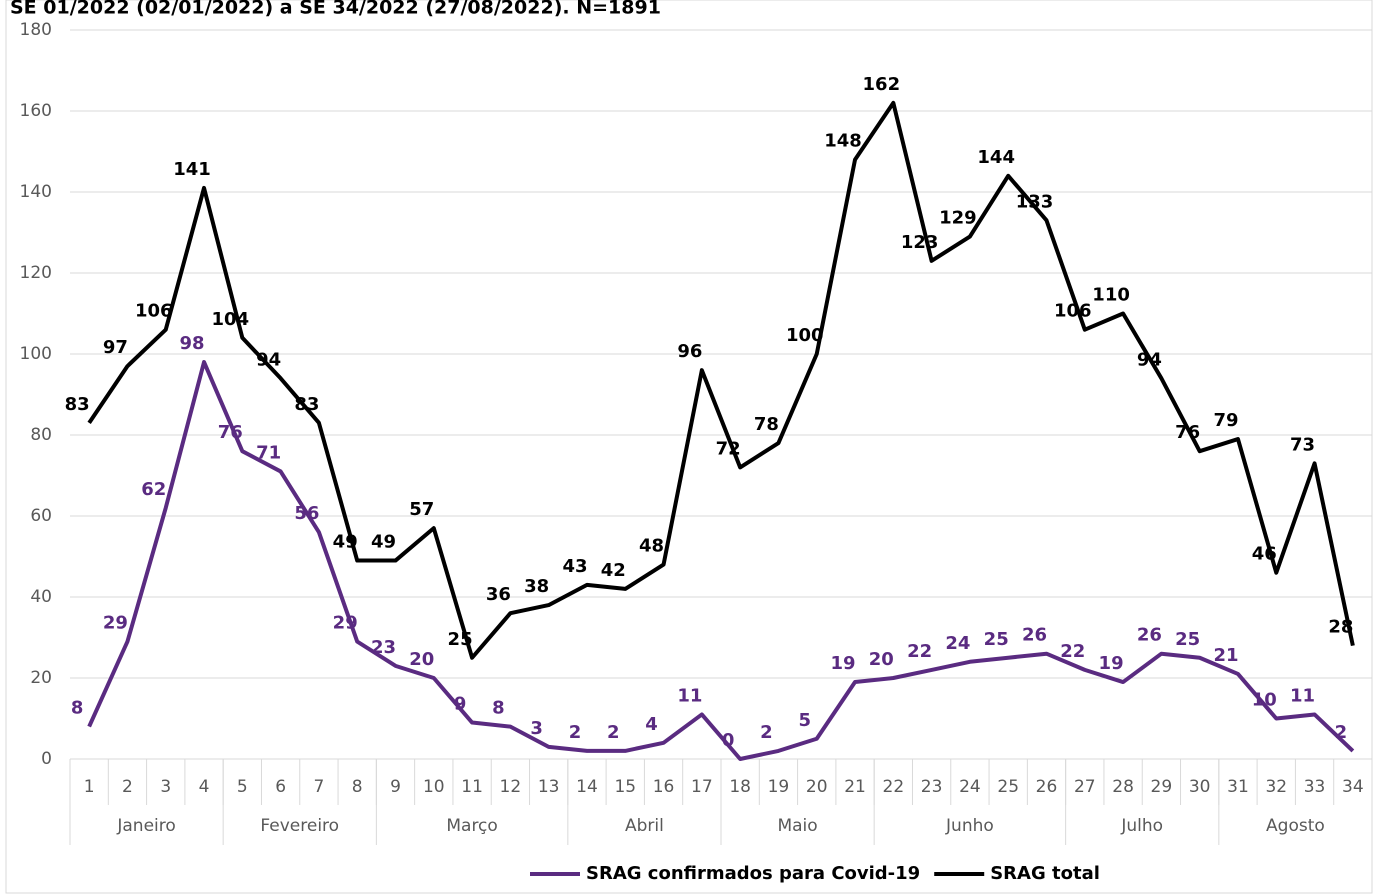  What do you see at coordinates (1035, 201) in the screenshot?
I see `data-label: 133` at bounding box center [1035, 201].